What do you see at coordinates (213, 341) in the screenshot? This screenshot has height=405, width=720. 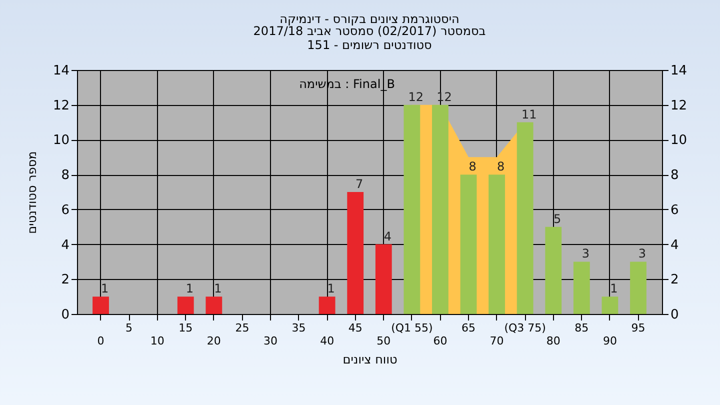 I see `x-tick-label: 20` at bounding box center [213, 341].